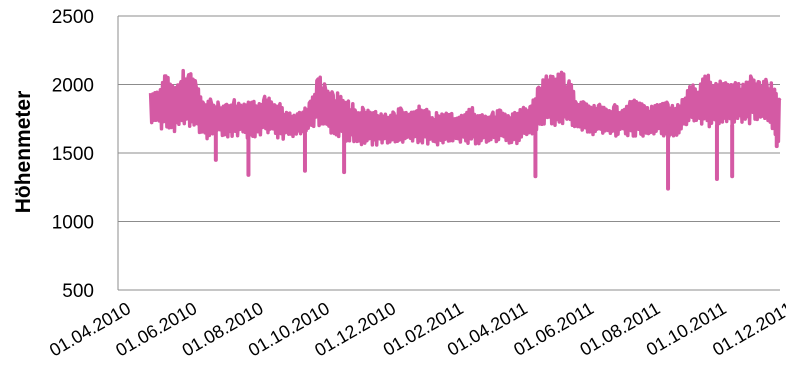  I want to click on y-tick-label: 1500, so click(73, 154).